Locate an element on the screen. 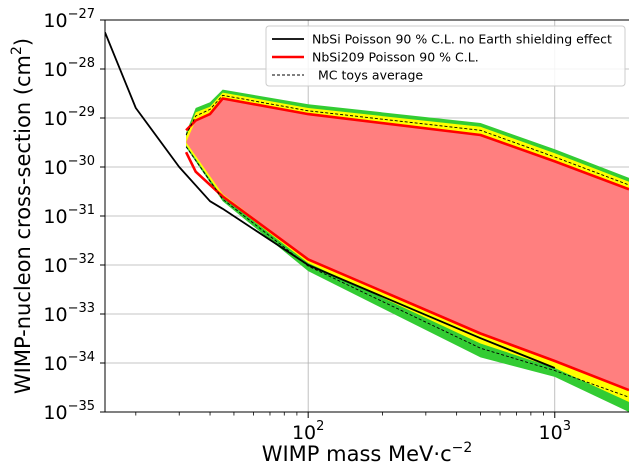 Image resolution: width=629 pixels, height=466 pixels. curve-nbsi209-limit is located at coordinates (407, 144).